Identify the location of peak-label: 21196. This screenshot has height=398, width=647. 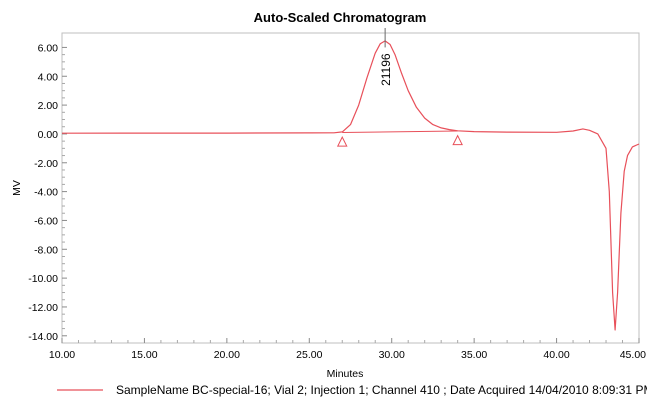
(386, 69).